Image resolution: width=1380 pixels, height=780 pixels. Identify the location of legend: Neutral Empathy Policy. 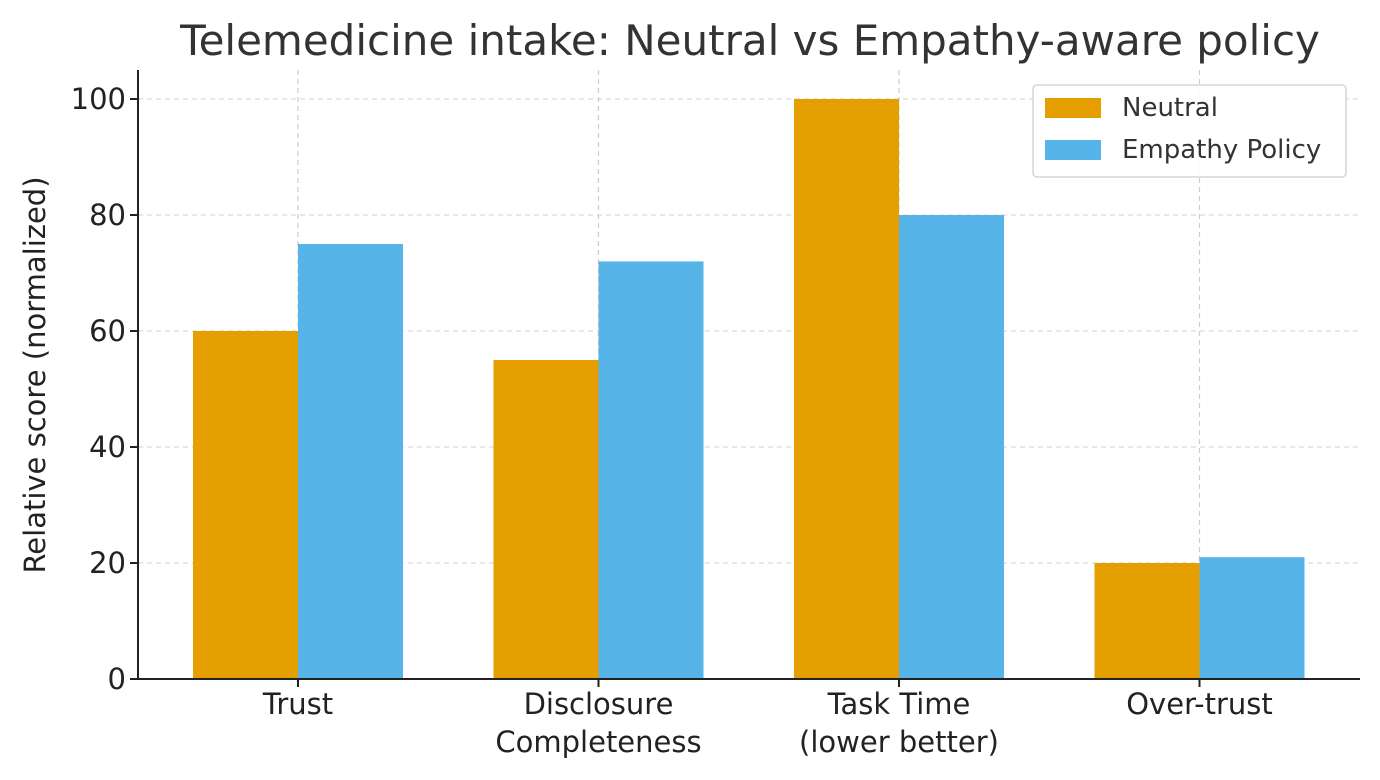
(1189, 131).